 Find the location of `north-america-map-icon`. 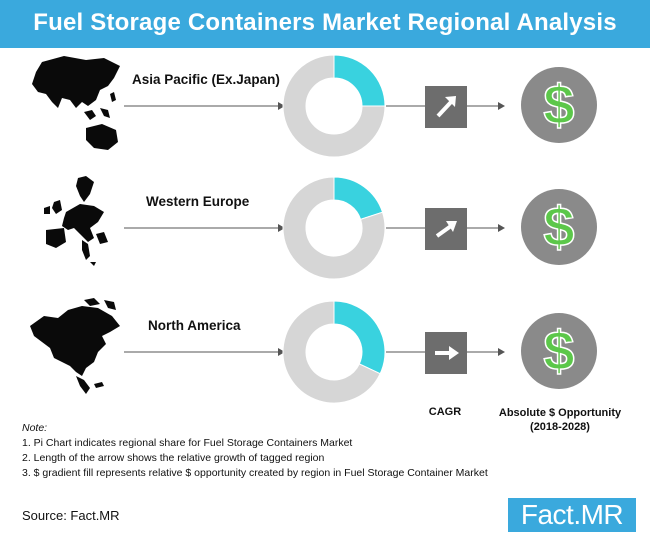

north-america-map-icon is located at coordinates (75, 346).